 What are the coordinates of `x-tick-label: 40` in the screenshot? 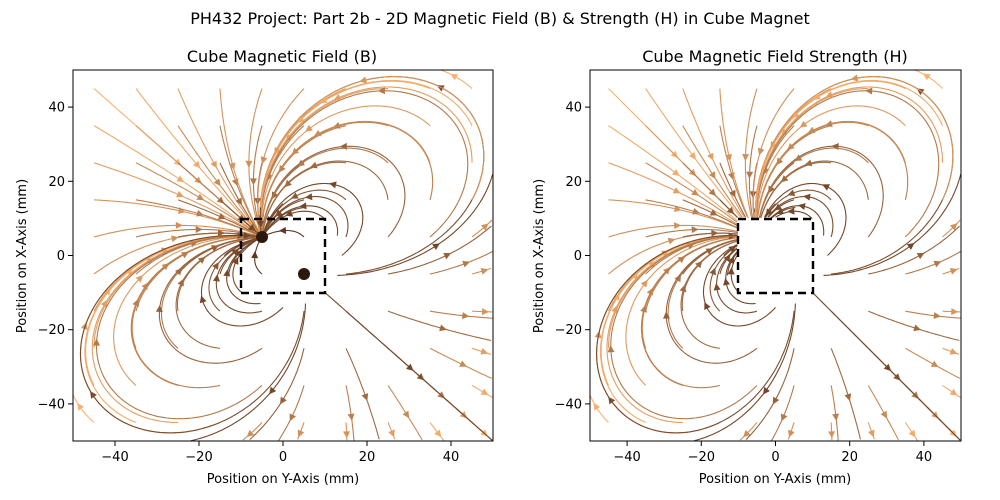 It's located at (924, 457).